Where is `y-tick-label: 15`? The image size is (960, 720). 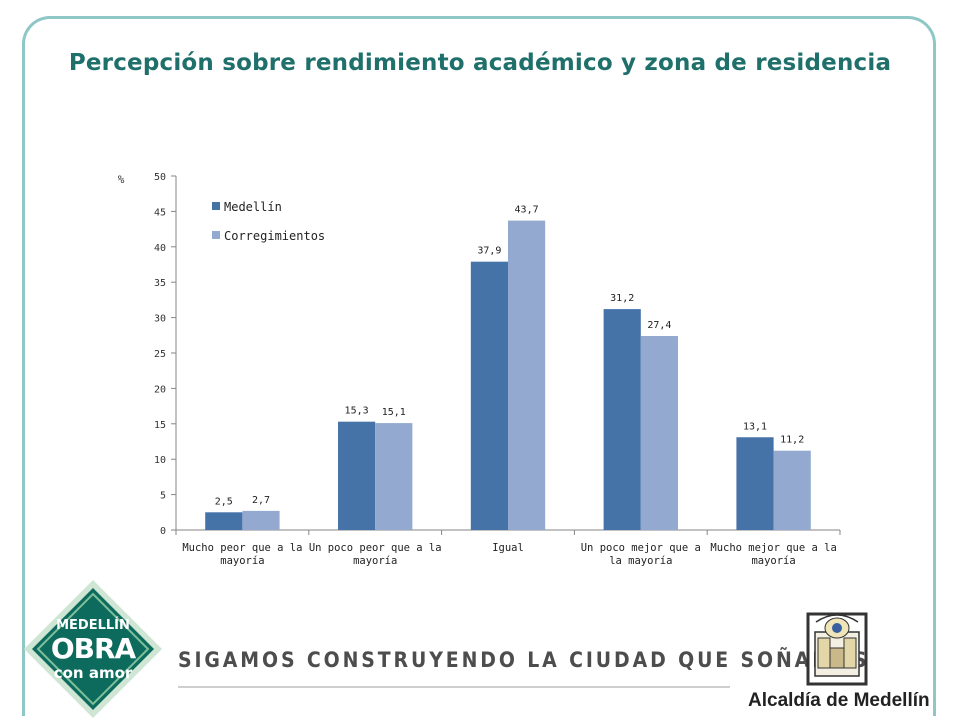
y-tick-label: 15 is located at coordinates (160, 425).